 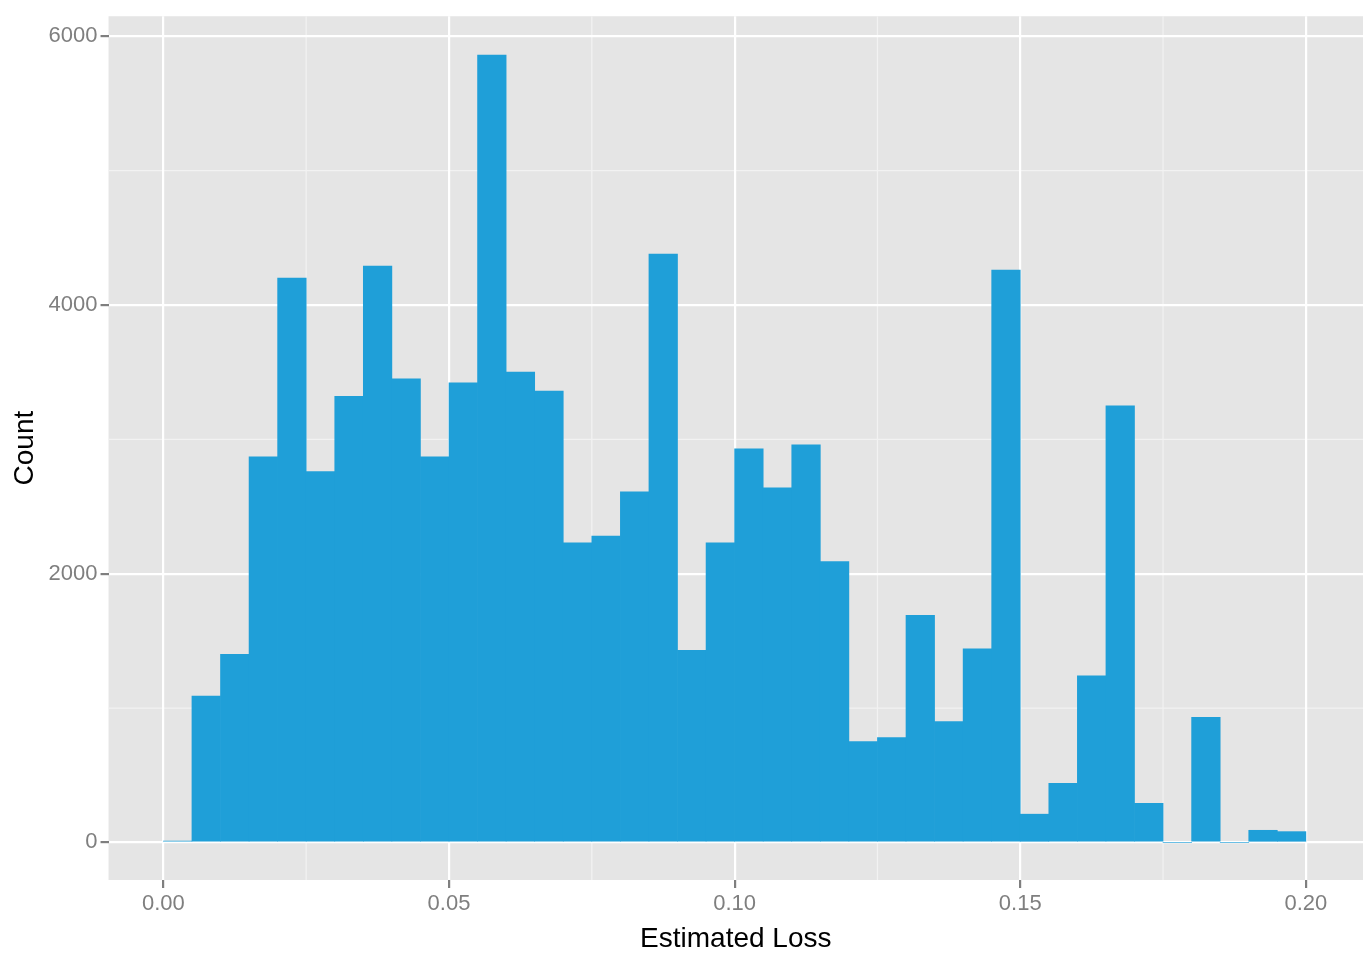 What do you see at coordinates (449, 903) in the screenshot?
I see `x-tick-label: 0.05` at bounding box center [449, 903].